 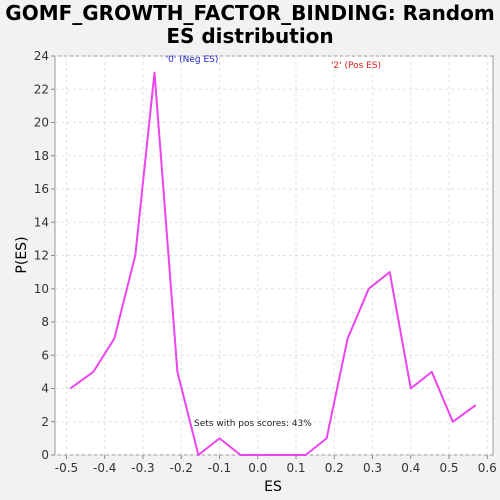 What do you see at coordinates (253, 424) in the screenshot?
I see `annotation-pos-scores: Sets with pos scores: 43%` at bounding box center [253, 424].